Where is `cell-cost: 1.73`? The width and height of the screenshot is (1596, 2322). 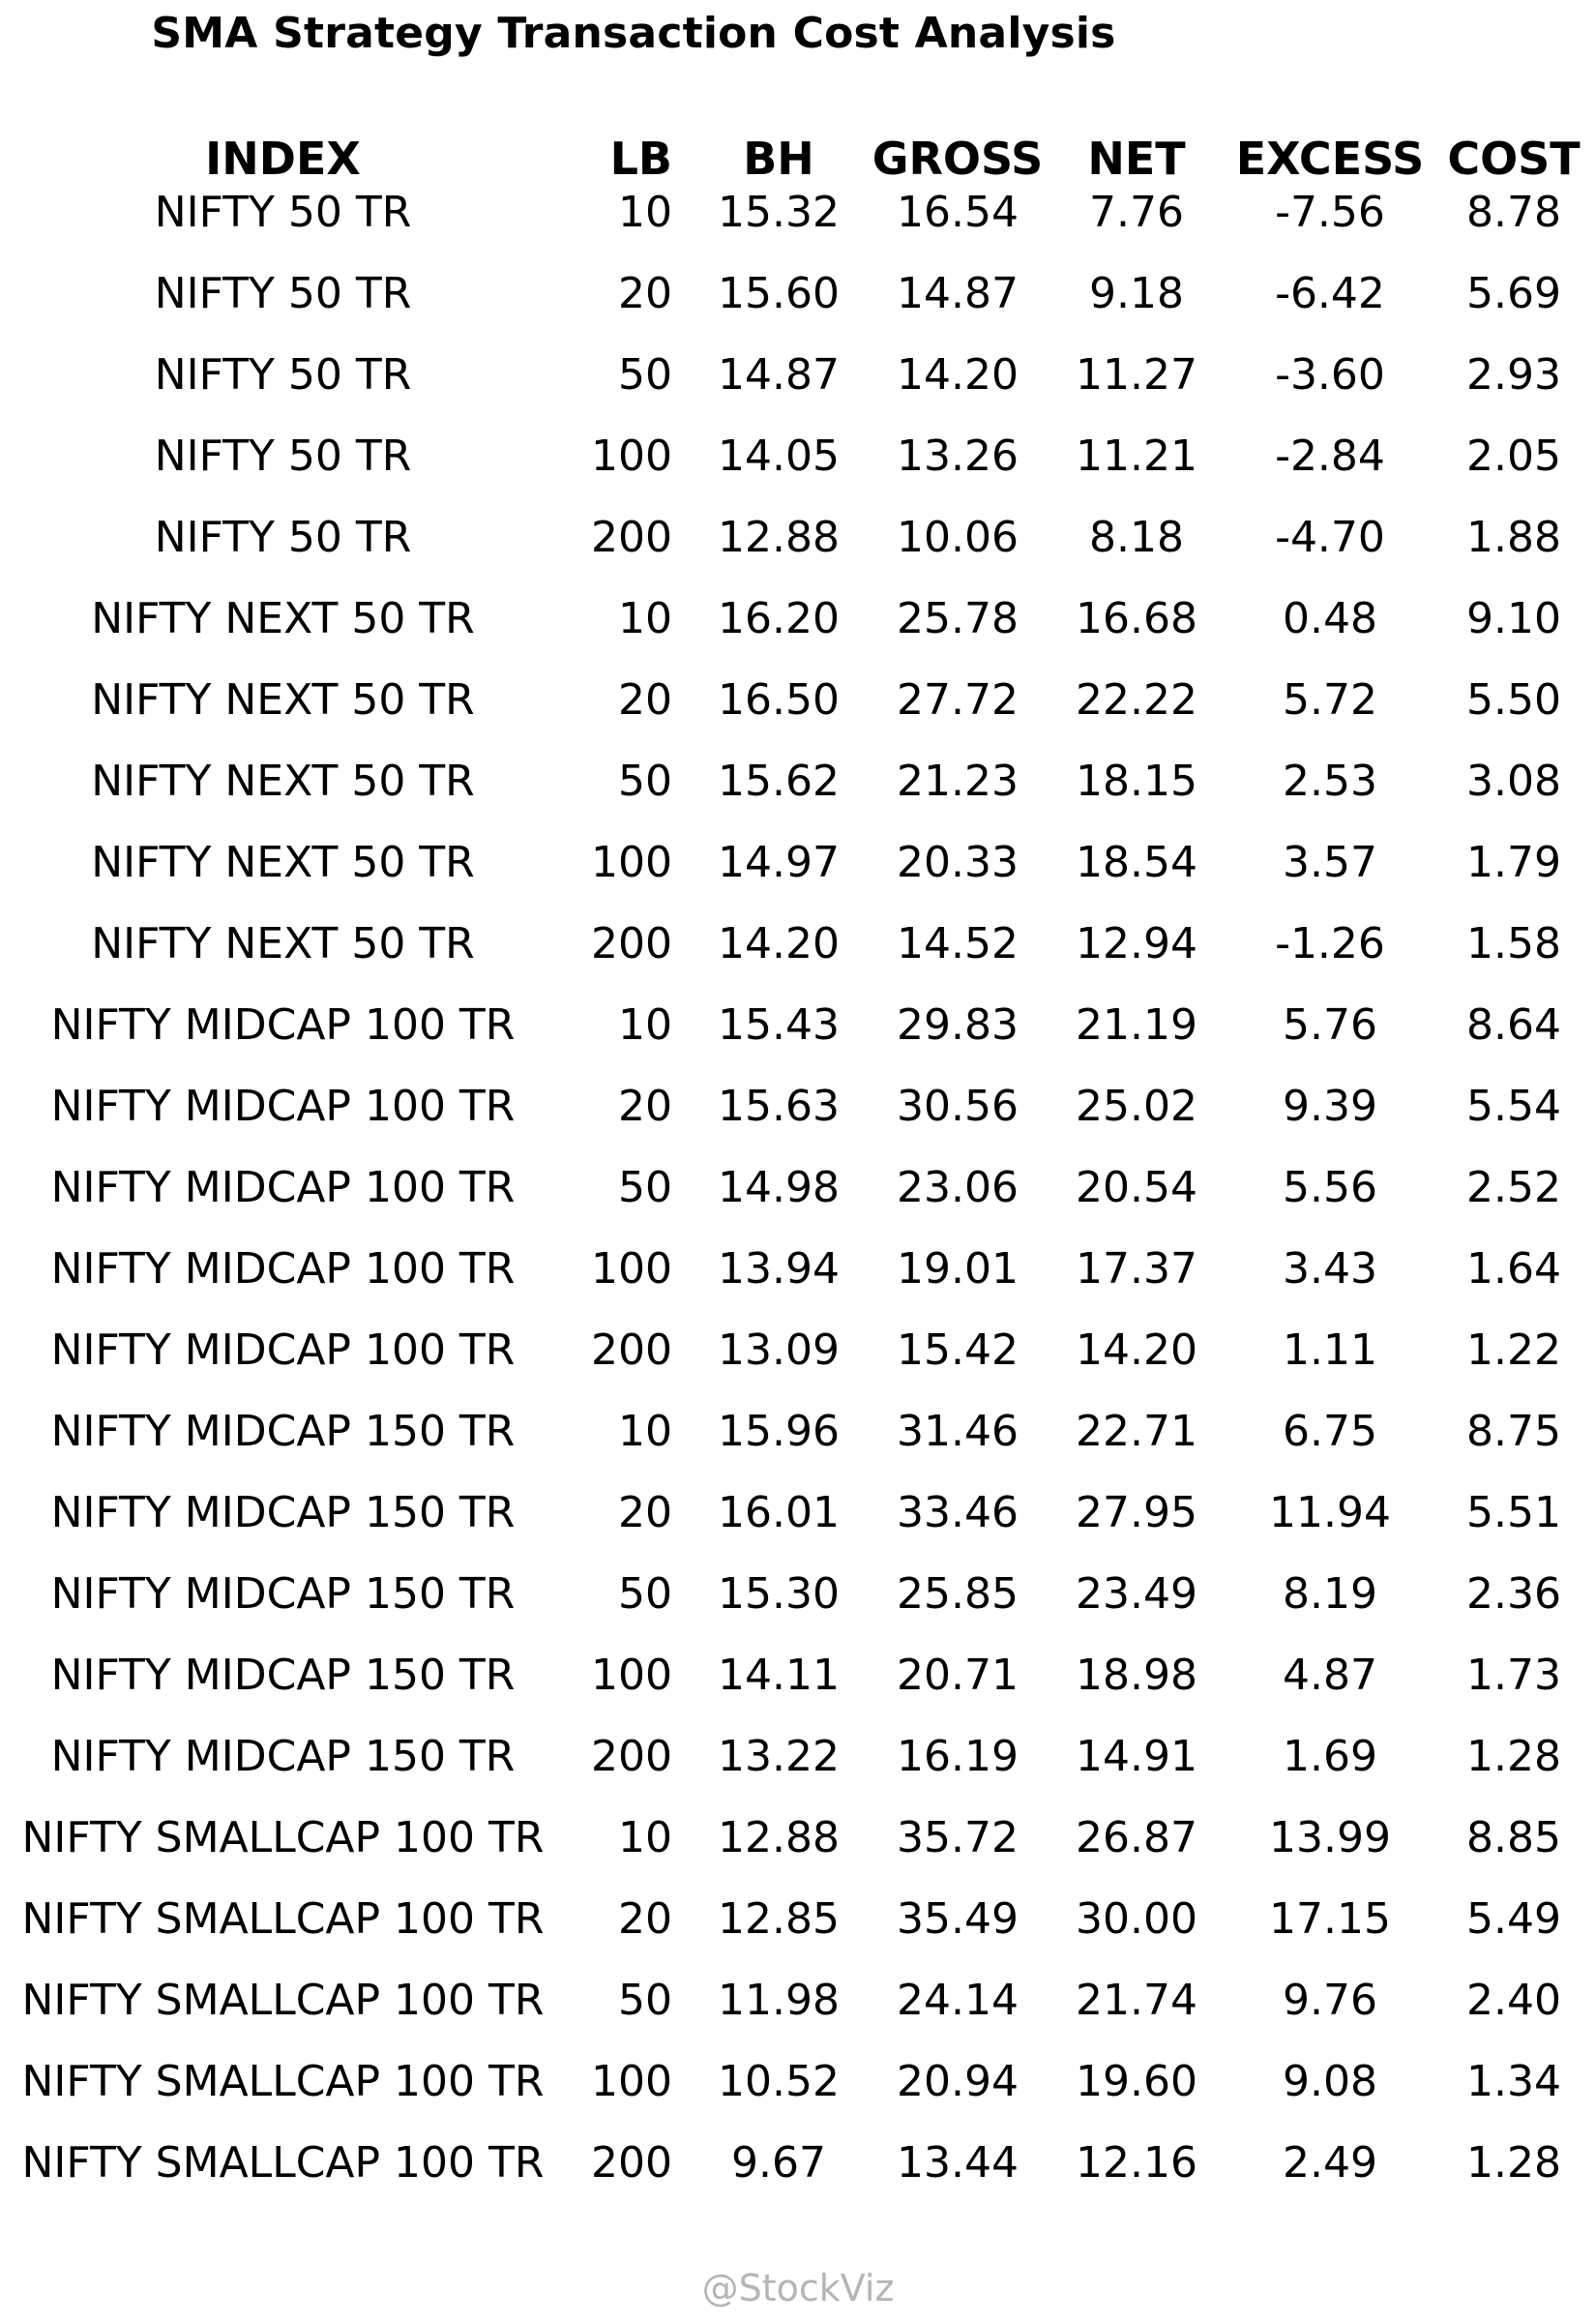
cell-cost: 1.73 is located at coordinates (1513, 1675).